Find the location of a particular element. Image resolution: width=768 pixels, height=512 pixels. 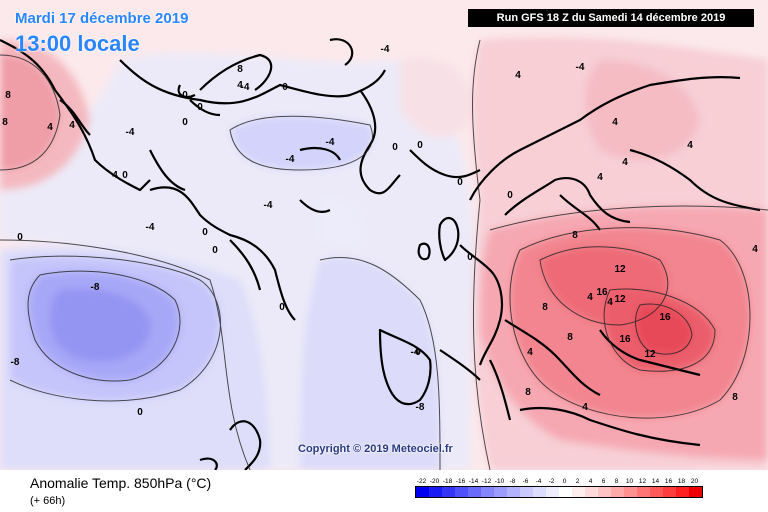

scale-label: 8 is located at coordinates (616, 481).